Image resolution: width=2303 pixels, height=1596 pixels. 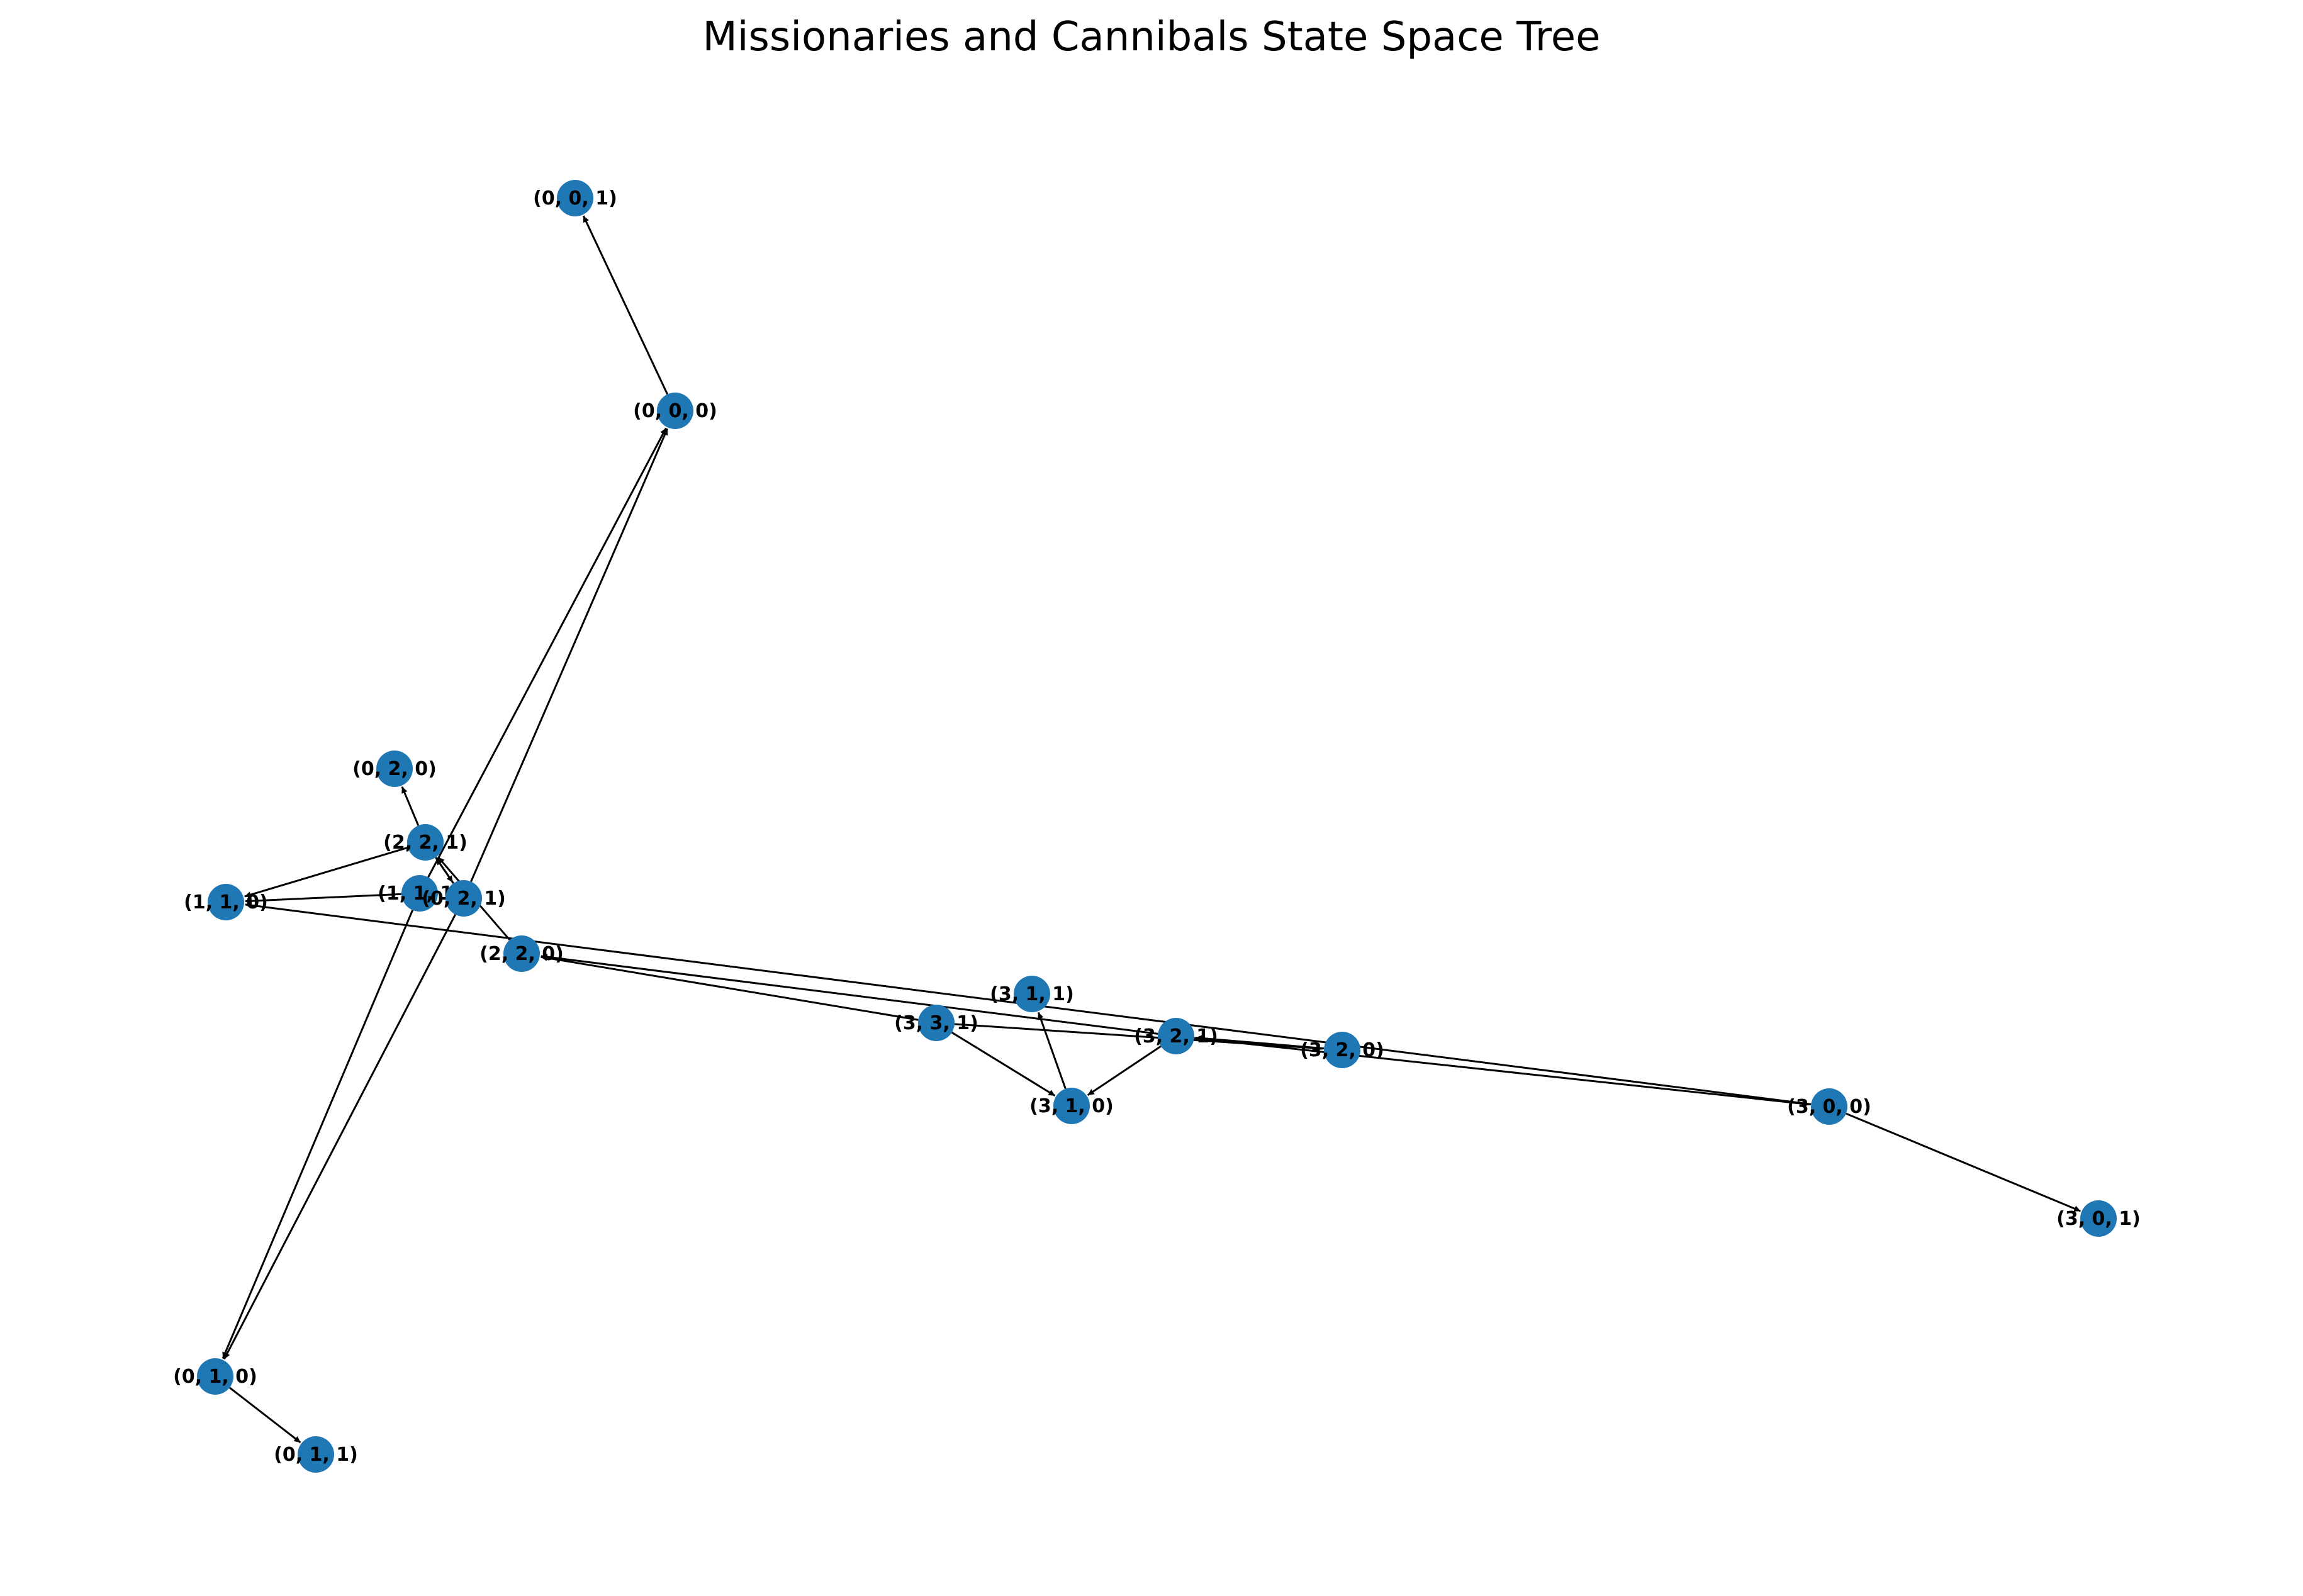 What do you see at coordinates (730, 987) in the screenshot?
I see `edge-n331-n220` at bounding box center [730, 987].